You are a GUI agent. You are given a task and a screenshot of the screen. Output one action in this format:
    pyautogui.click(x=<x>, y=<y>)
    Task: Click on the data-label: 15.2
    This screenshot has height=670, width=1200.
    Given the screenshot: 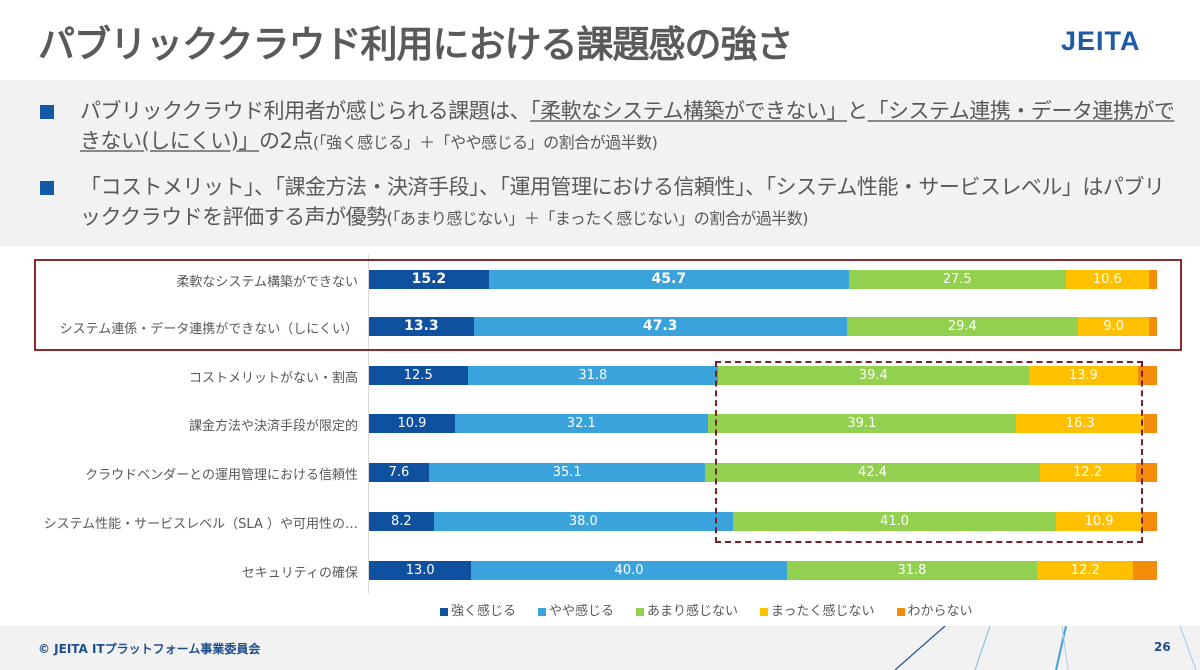 What is the action you would take?
    pyautogui.click(x=429, y=279)
    